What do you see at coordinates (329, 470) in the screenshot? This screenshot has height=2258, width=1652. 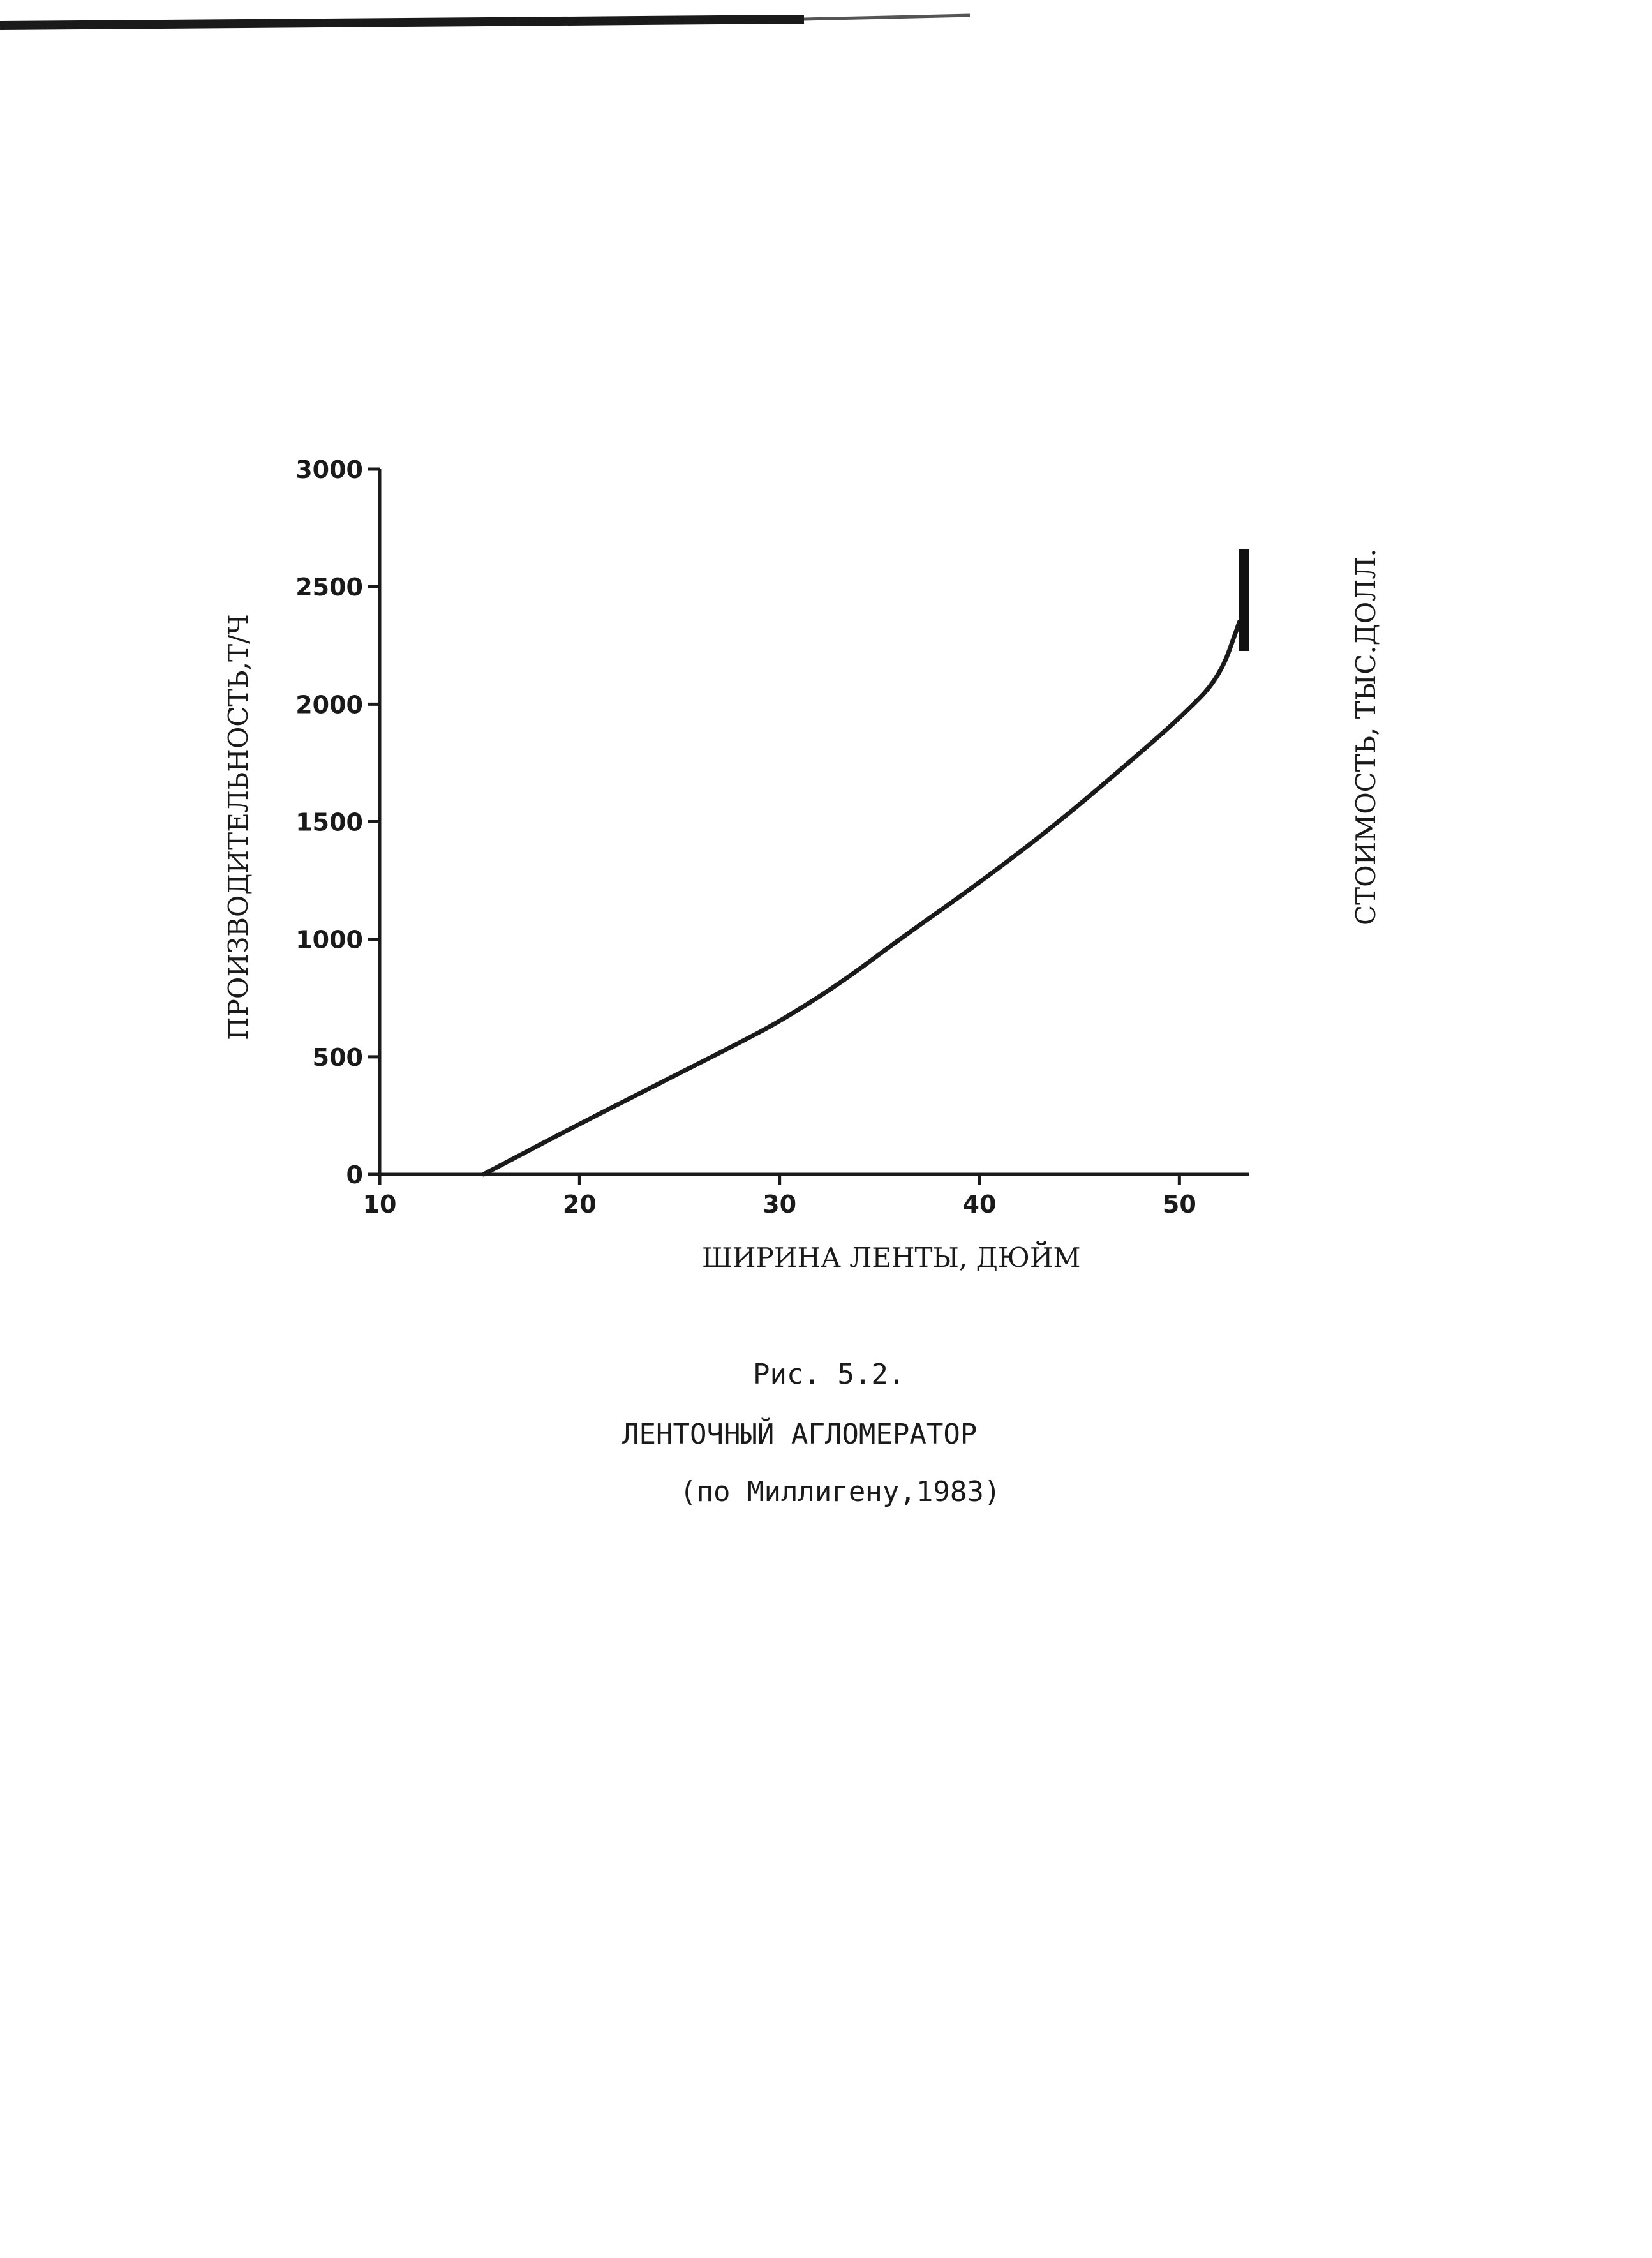 I see `y-tick-label: 3000` at bounding box center [329, 470].